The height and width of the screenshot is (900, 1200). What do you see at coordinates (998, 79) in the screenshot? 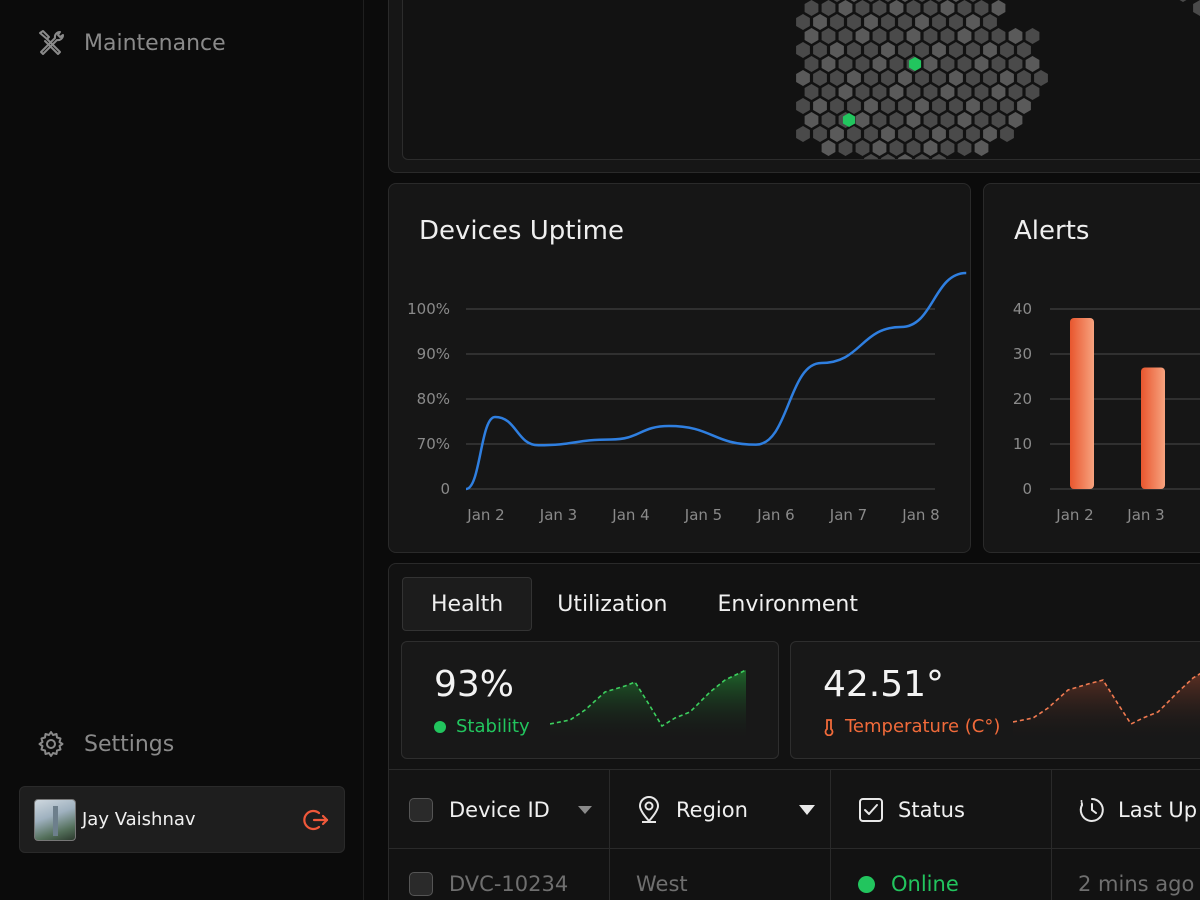
I see `hex-map` at bounding box center [998, 79].